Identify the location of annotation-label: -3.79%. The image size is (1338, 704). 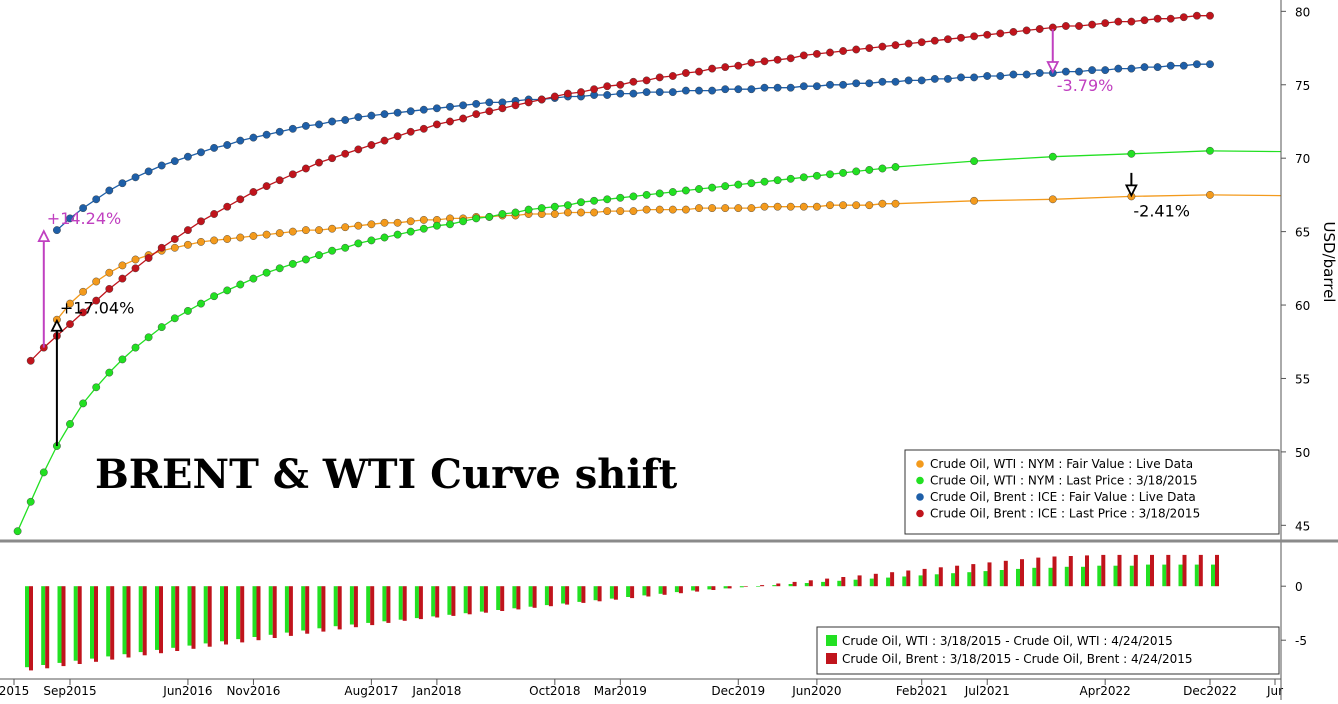
(1085, 85).